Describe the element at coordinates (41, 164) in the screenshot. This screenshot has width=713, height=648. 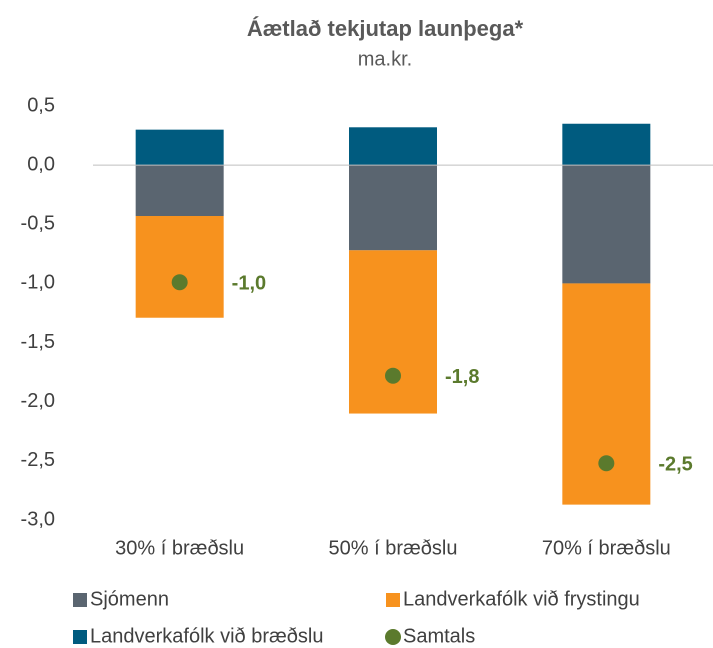
I see `y-tick-label: 0,0` at that location.